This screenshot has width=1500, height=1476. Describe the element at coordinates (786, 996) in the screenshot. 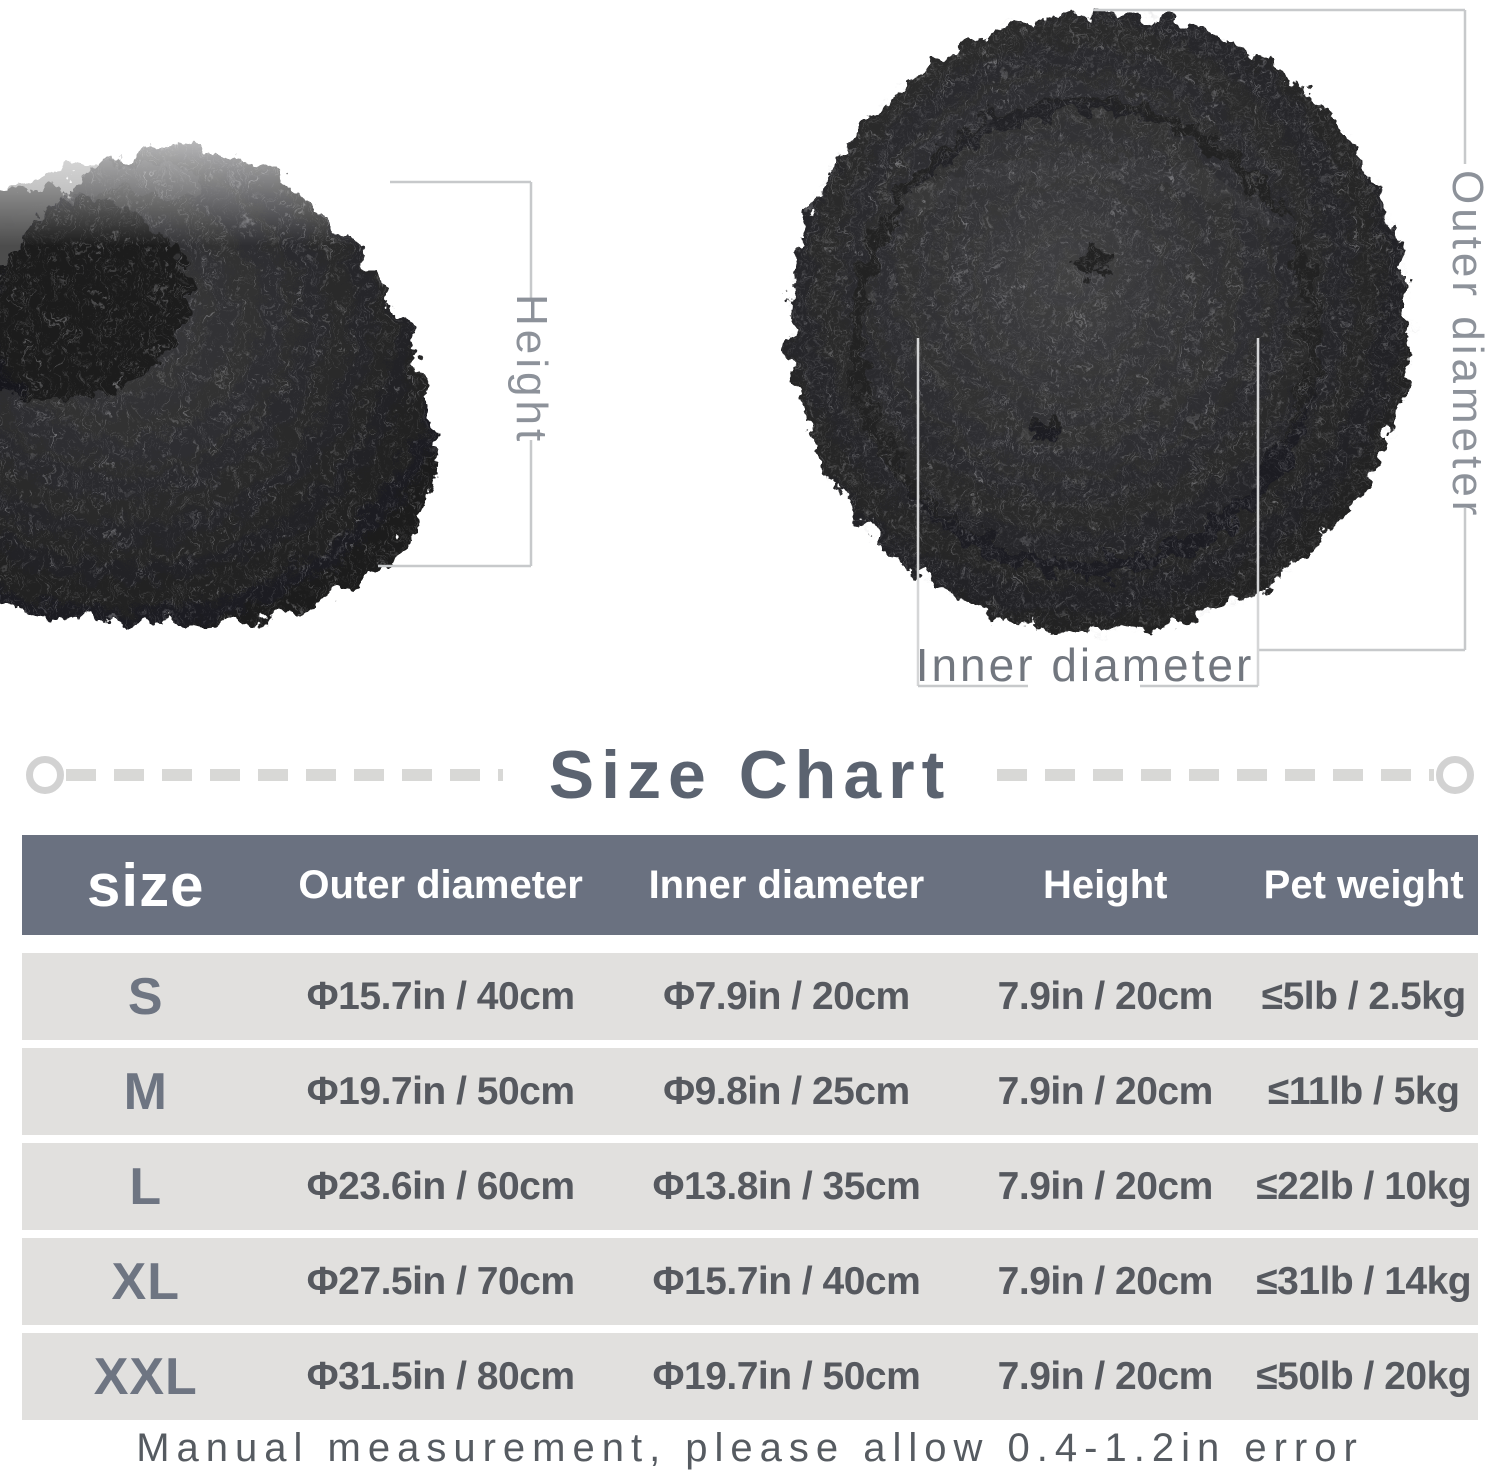

I see `cell-inner: Φ7.9in / 20cm` at that location.